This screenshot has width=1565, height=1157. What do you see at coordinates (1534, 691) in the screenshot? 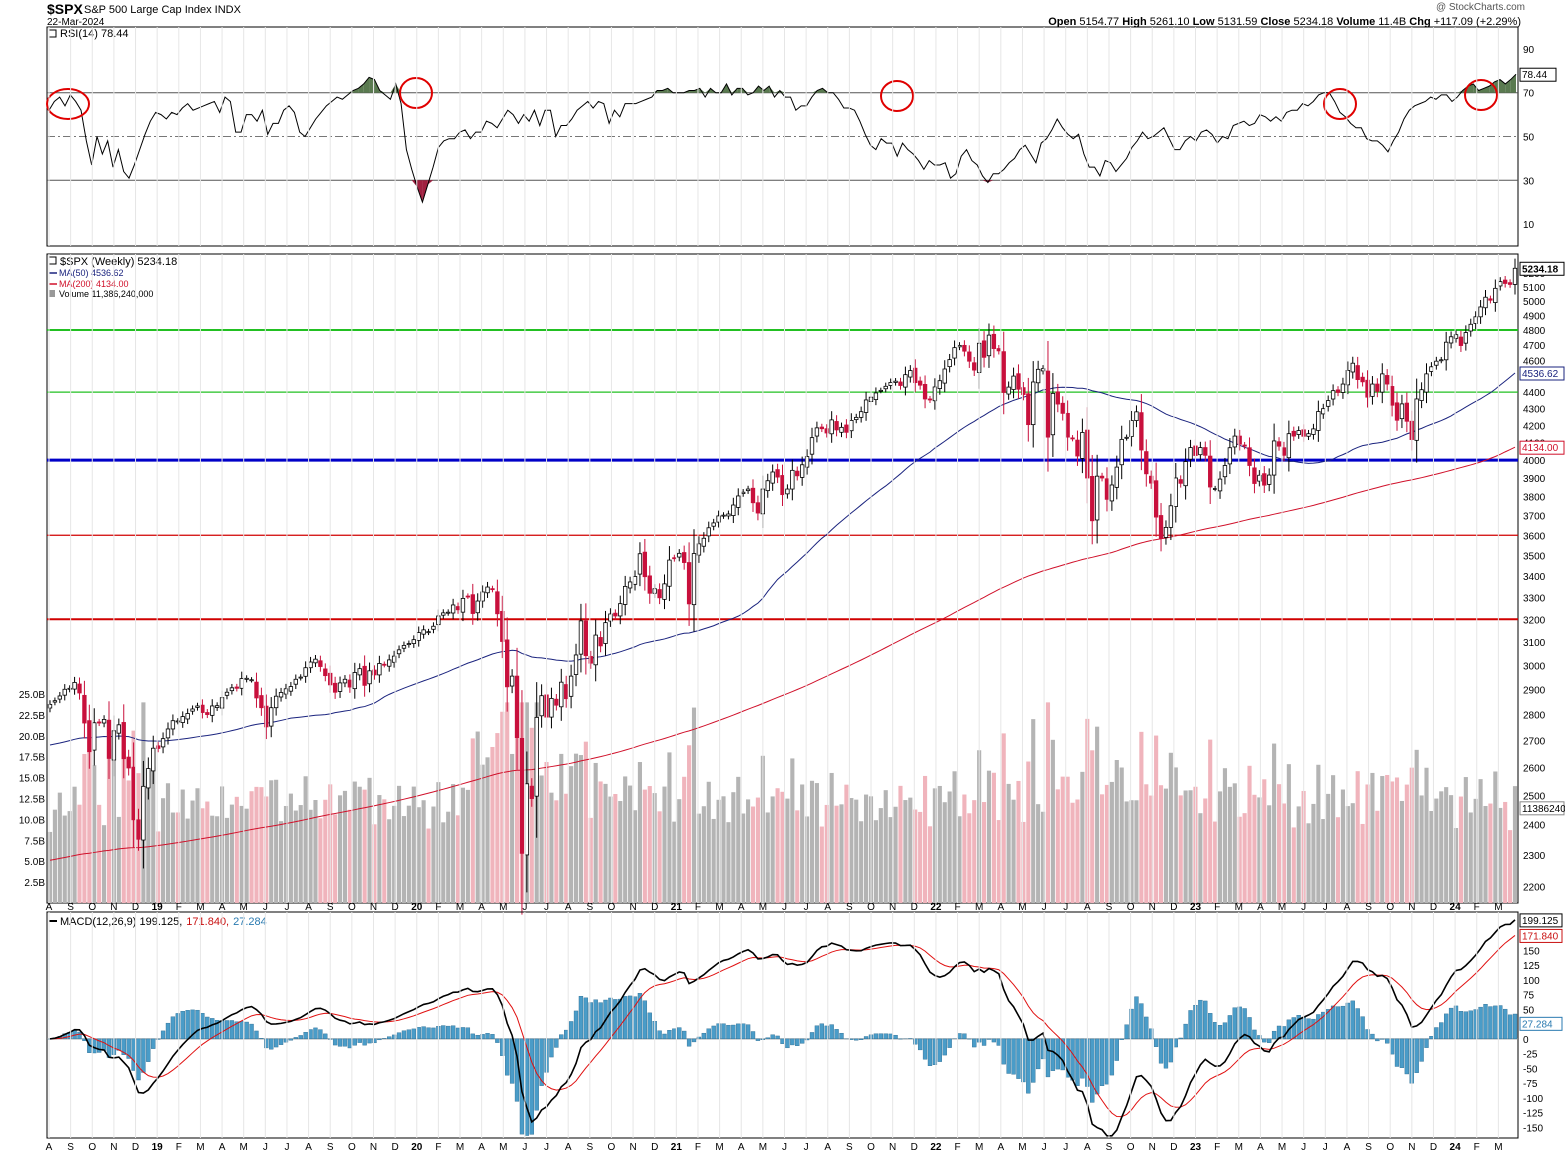
I see `price-y-tick: 2900` at bounding box center [1534, 691].